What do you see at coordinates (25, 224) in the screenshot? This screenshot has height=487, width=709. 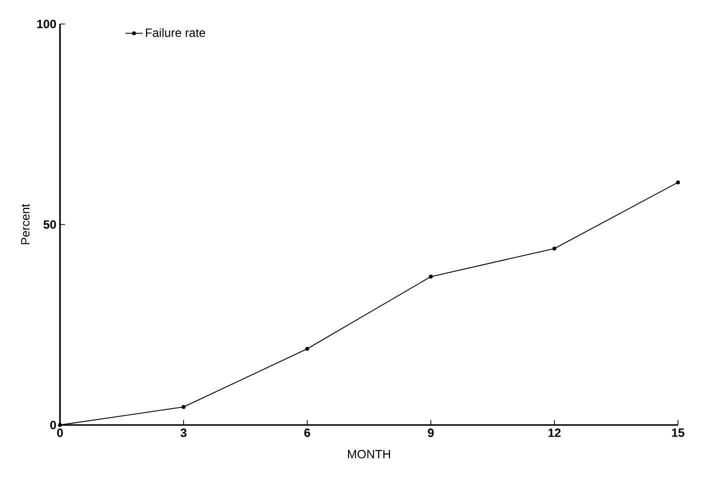 I see `y-axis-title: Percent` at bounding box center [25, 224].